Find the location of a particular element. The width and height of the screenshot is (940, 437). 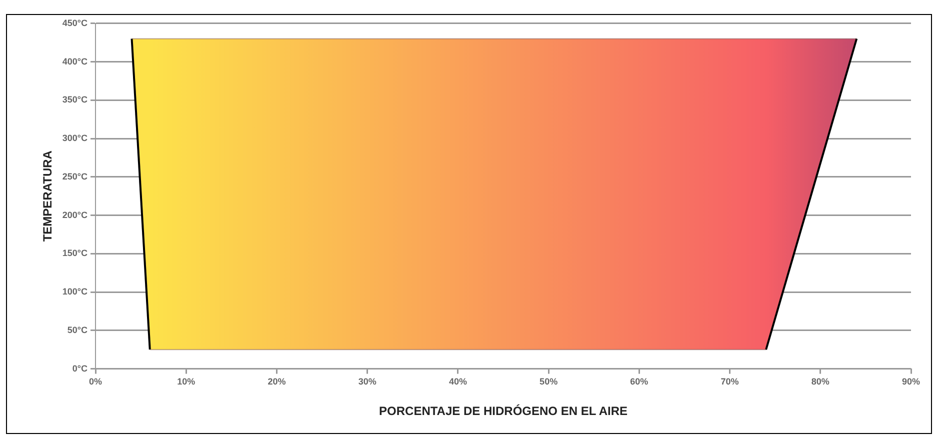

y-tick-label: 250°C is located at coordinates (75, 176).